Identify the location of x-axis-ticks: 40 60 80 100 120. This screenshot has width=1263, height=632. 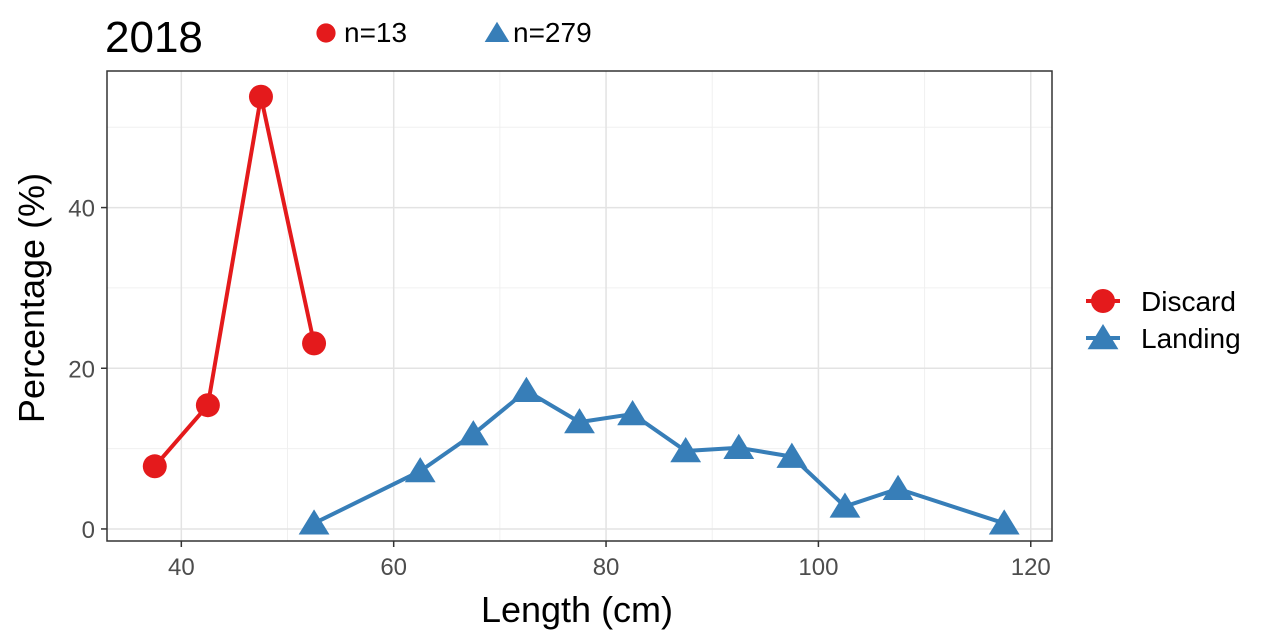
(609, 561).